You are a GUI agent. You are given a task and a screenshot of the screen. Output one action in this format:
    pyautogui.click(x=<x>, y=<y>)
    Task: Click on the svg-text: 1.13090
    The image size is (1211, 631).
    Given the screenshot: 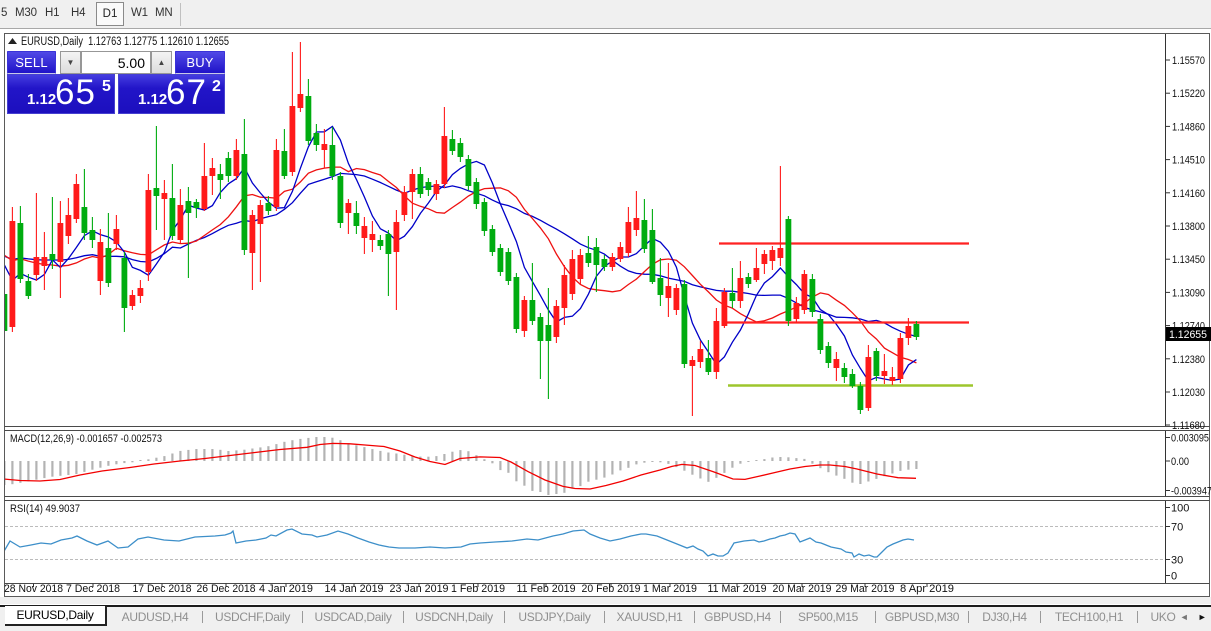 What is the action you would take?
    pyautogui.click(x=1188, y=293)
    